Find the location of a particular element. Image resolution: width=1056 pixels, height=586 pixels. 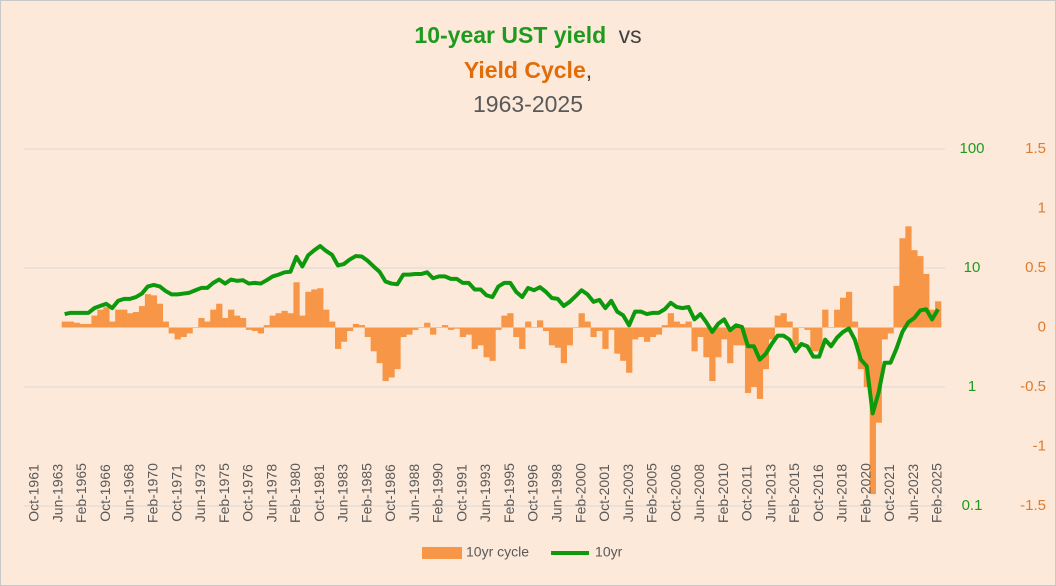

y-tick-label: 0.1 is located at coordinates (972, 505).